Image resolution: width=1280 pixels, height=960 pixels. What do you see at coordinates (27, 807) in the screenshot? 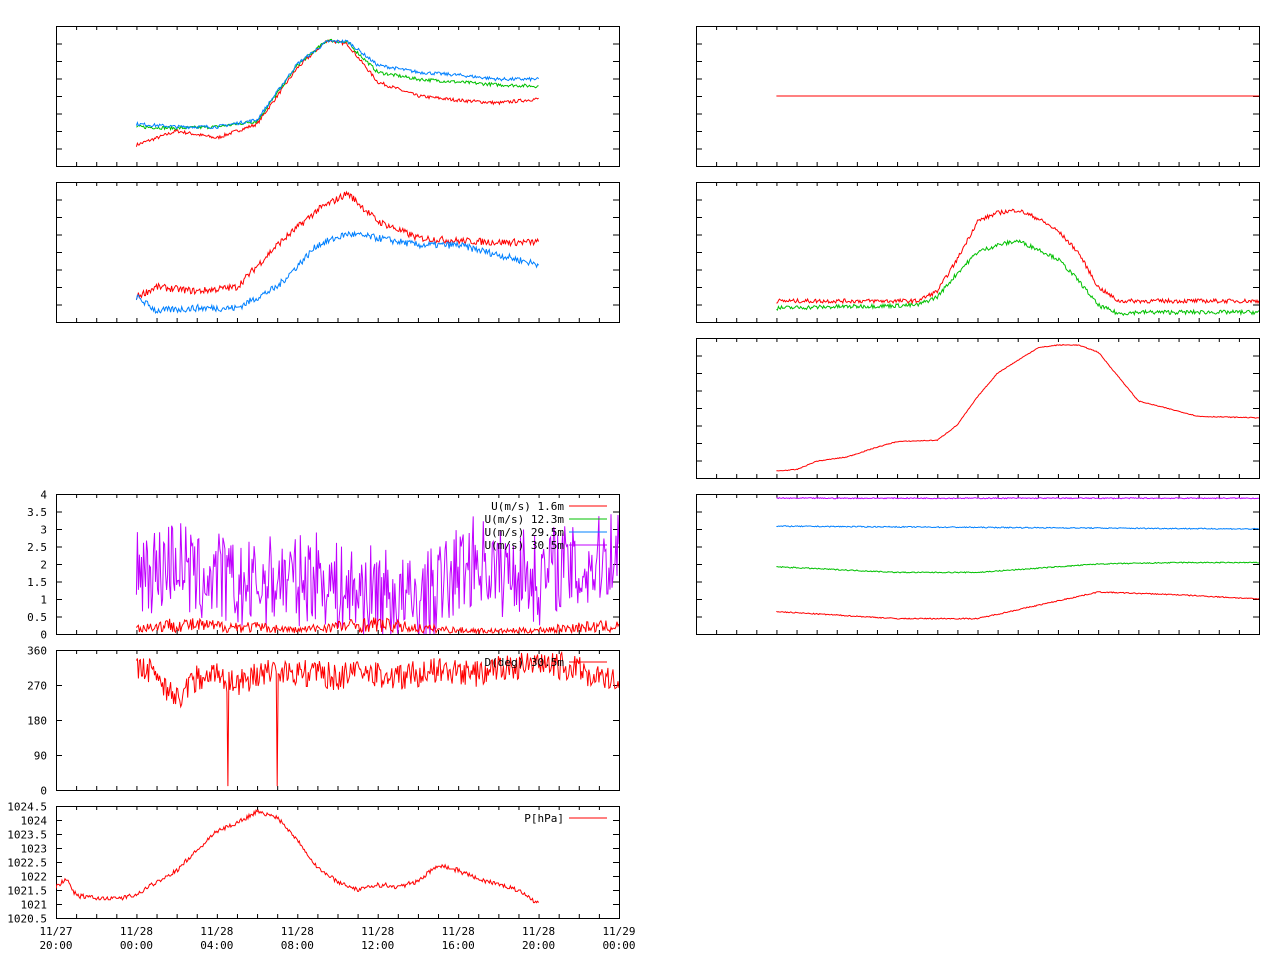
I see `y-tick-label: 1024.5` at bounding box center [27, 807].